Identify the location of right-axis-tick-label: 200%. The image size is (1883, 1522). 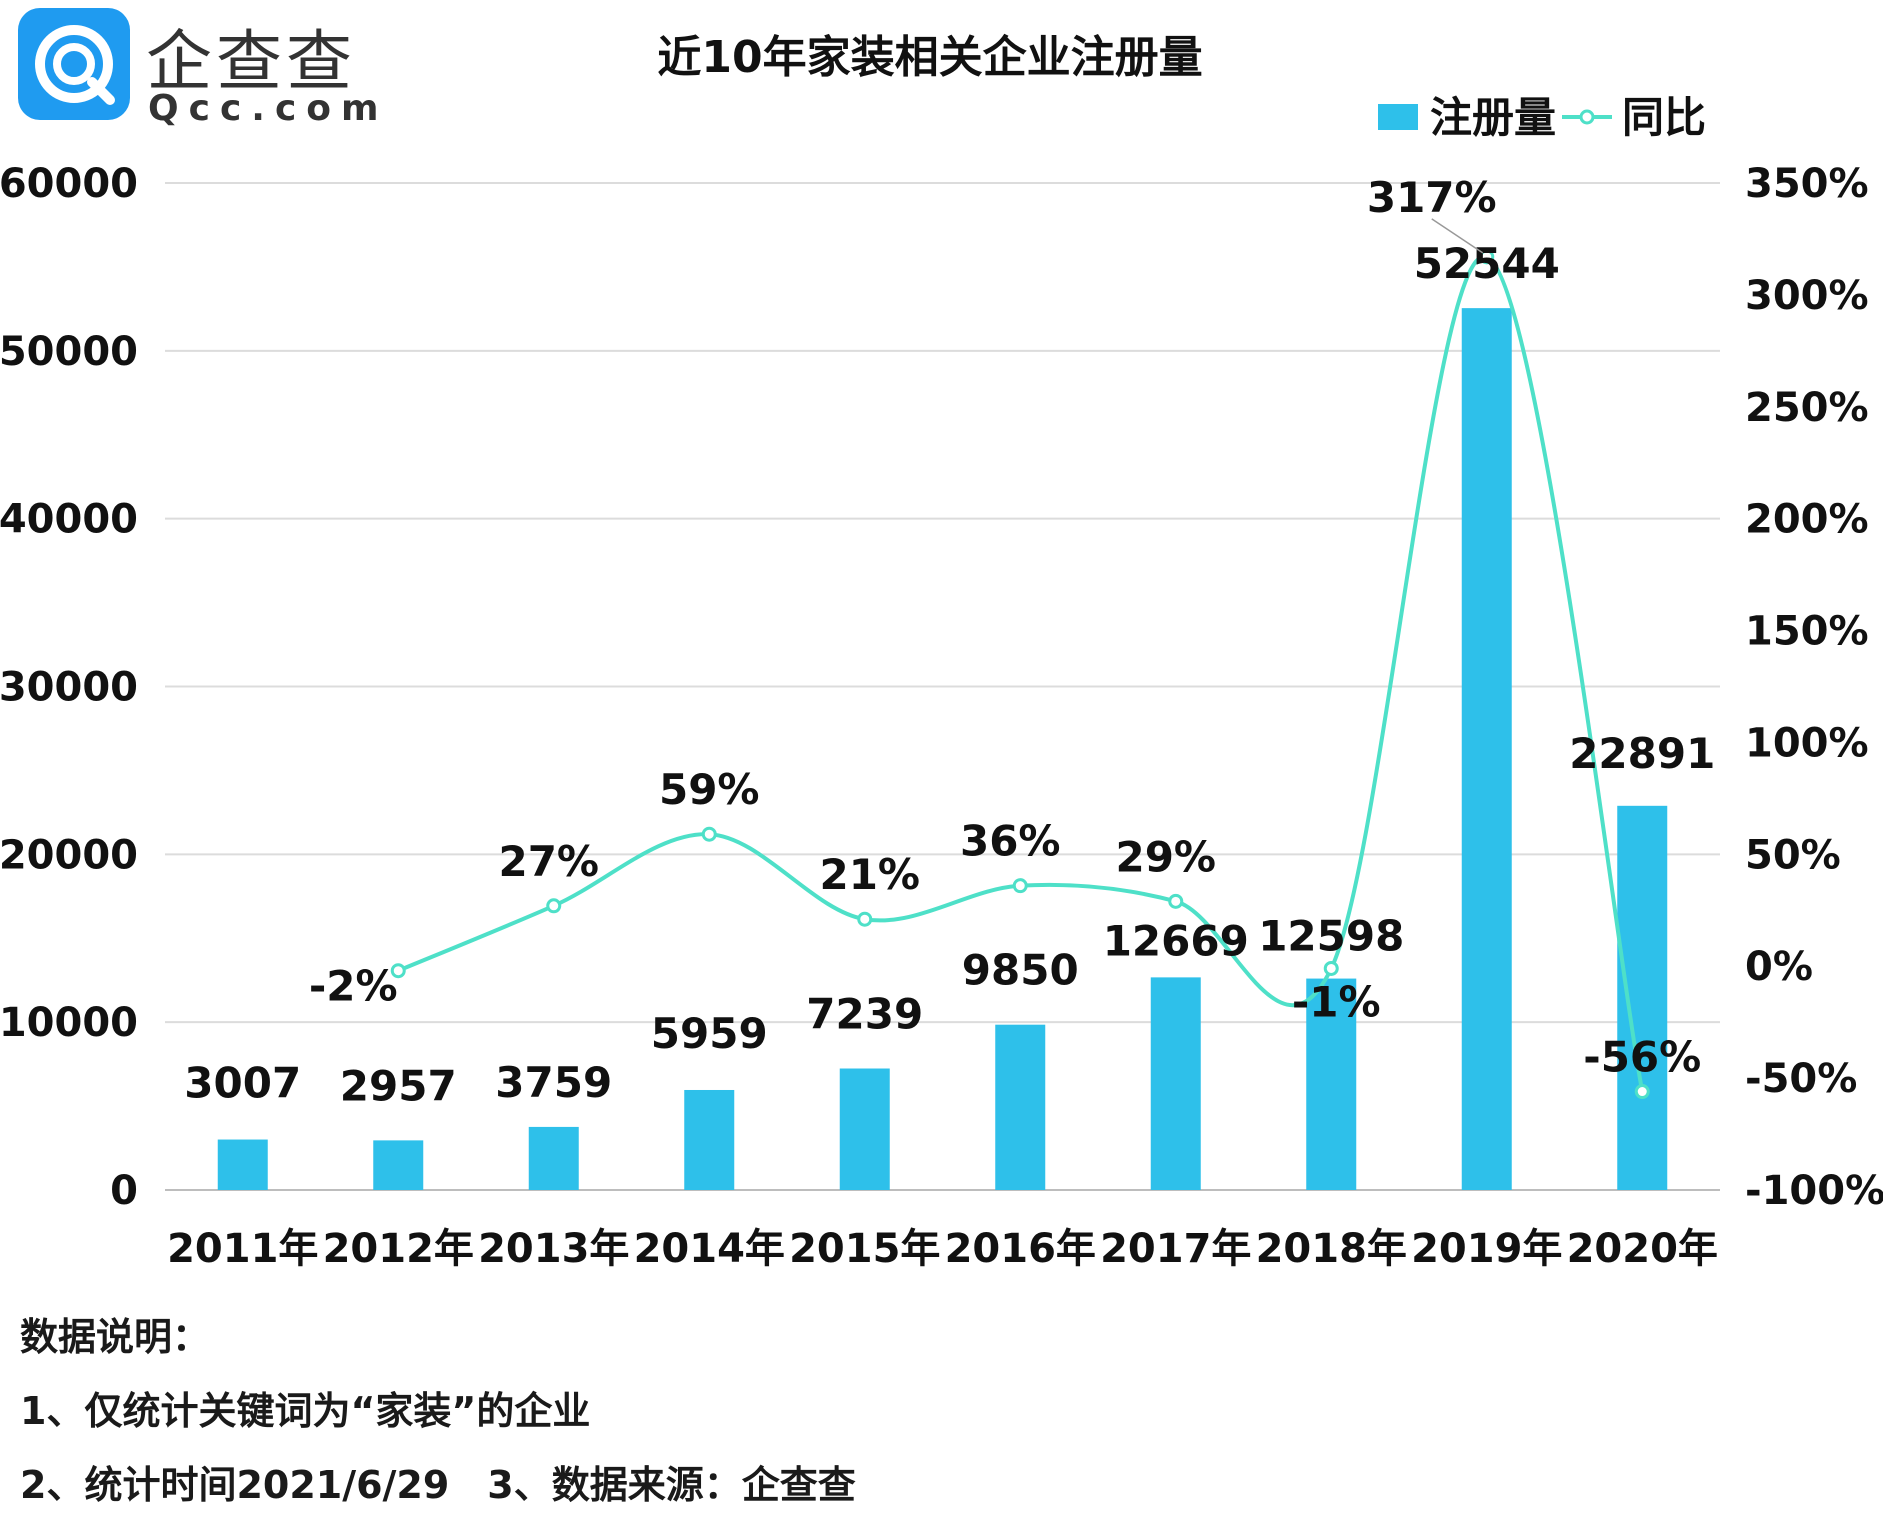
(1807, 520).